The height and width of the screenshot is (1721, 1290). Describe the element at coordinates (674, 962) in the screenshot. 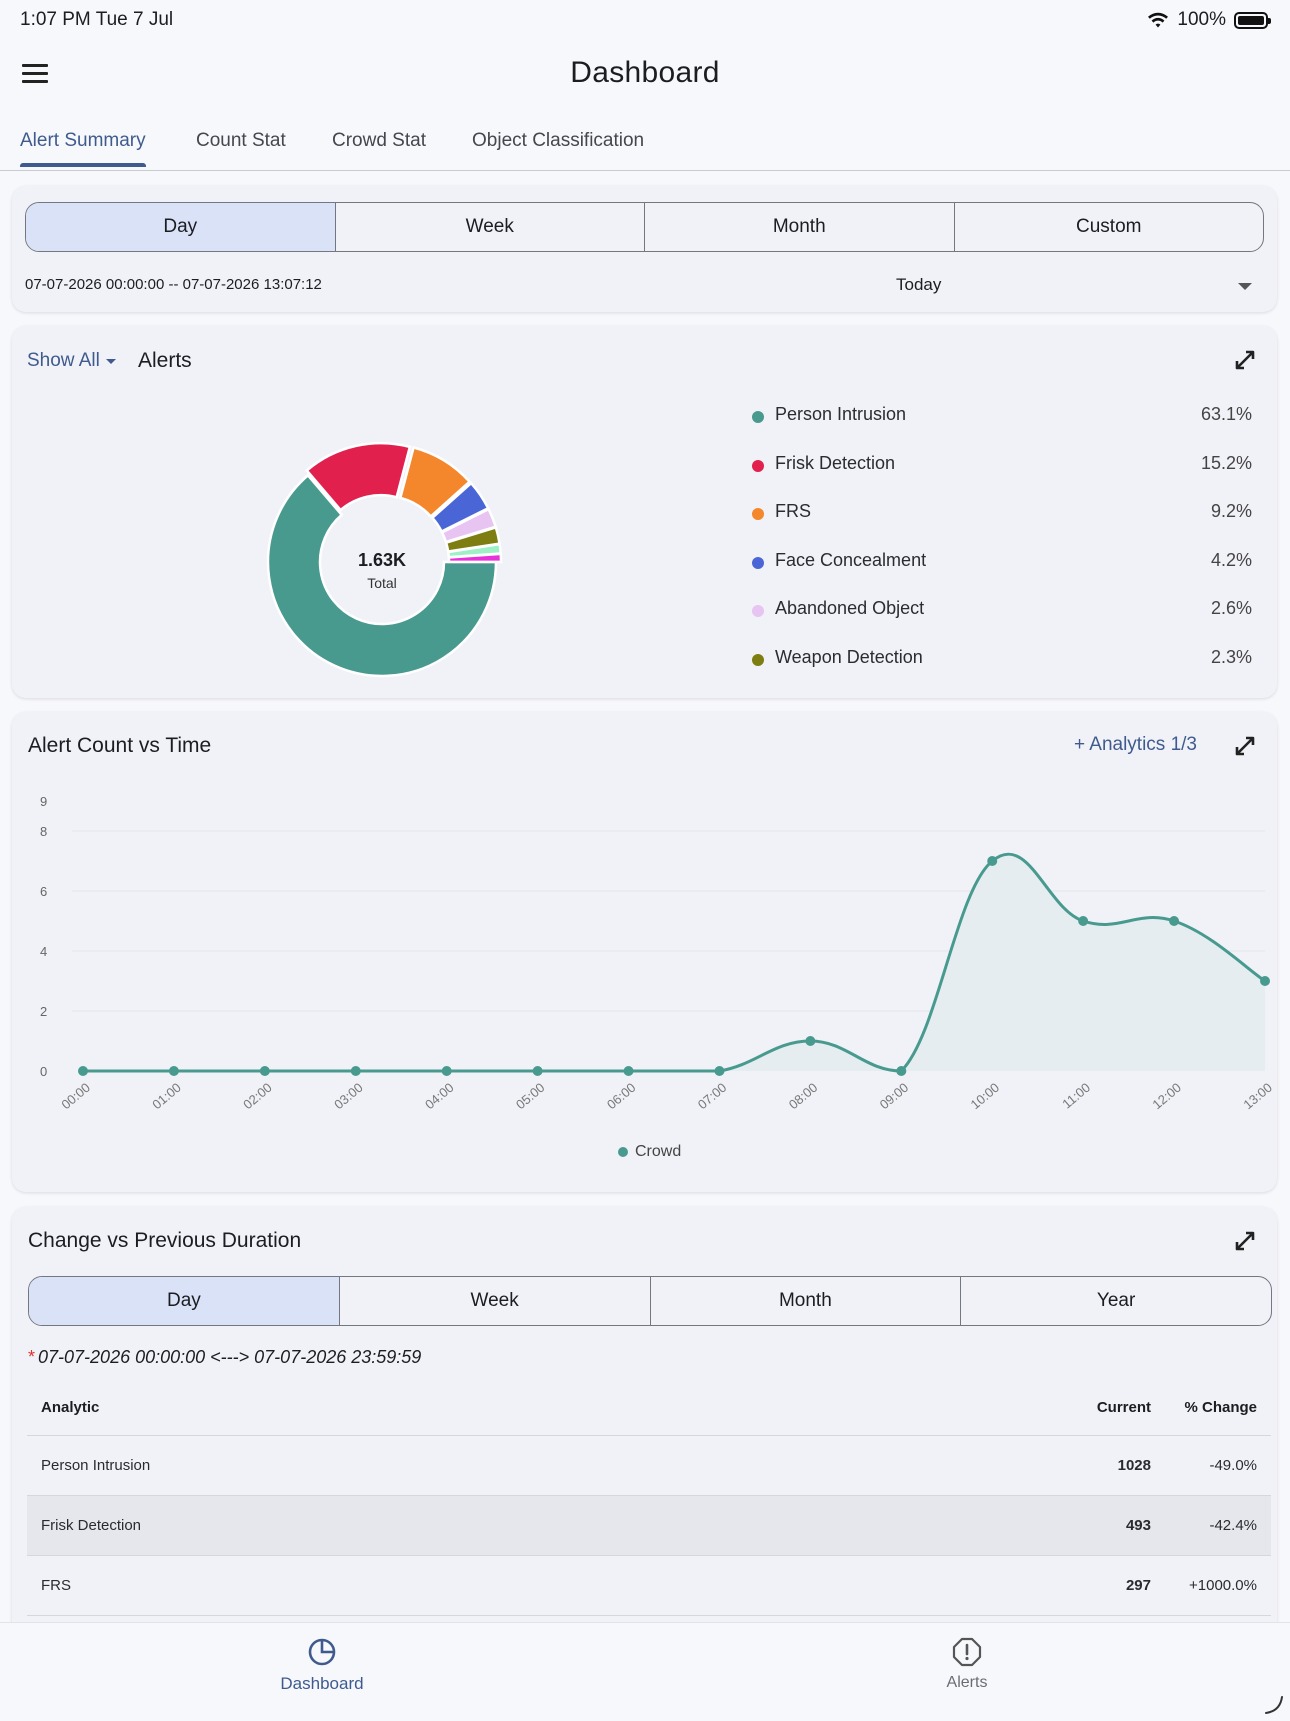

I see `chart-area-fill` at that location.